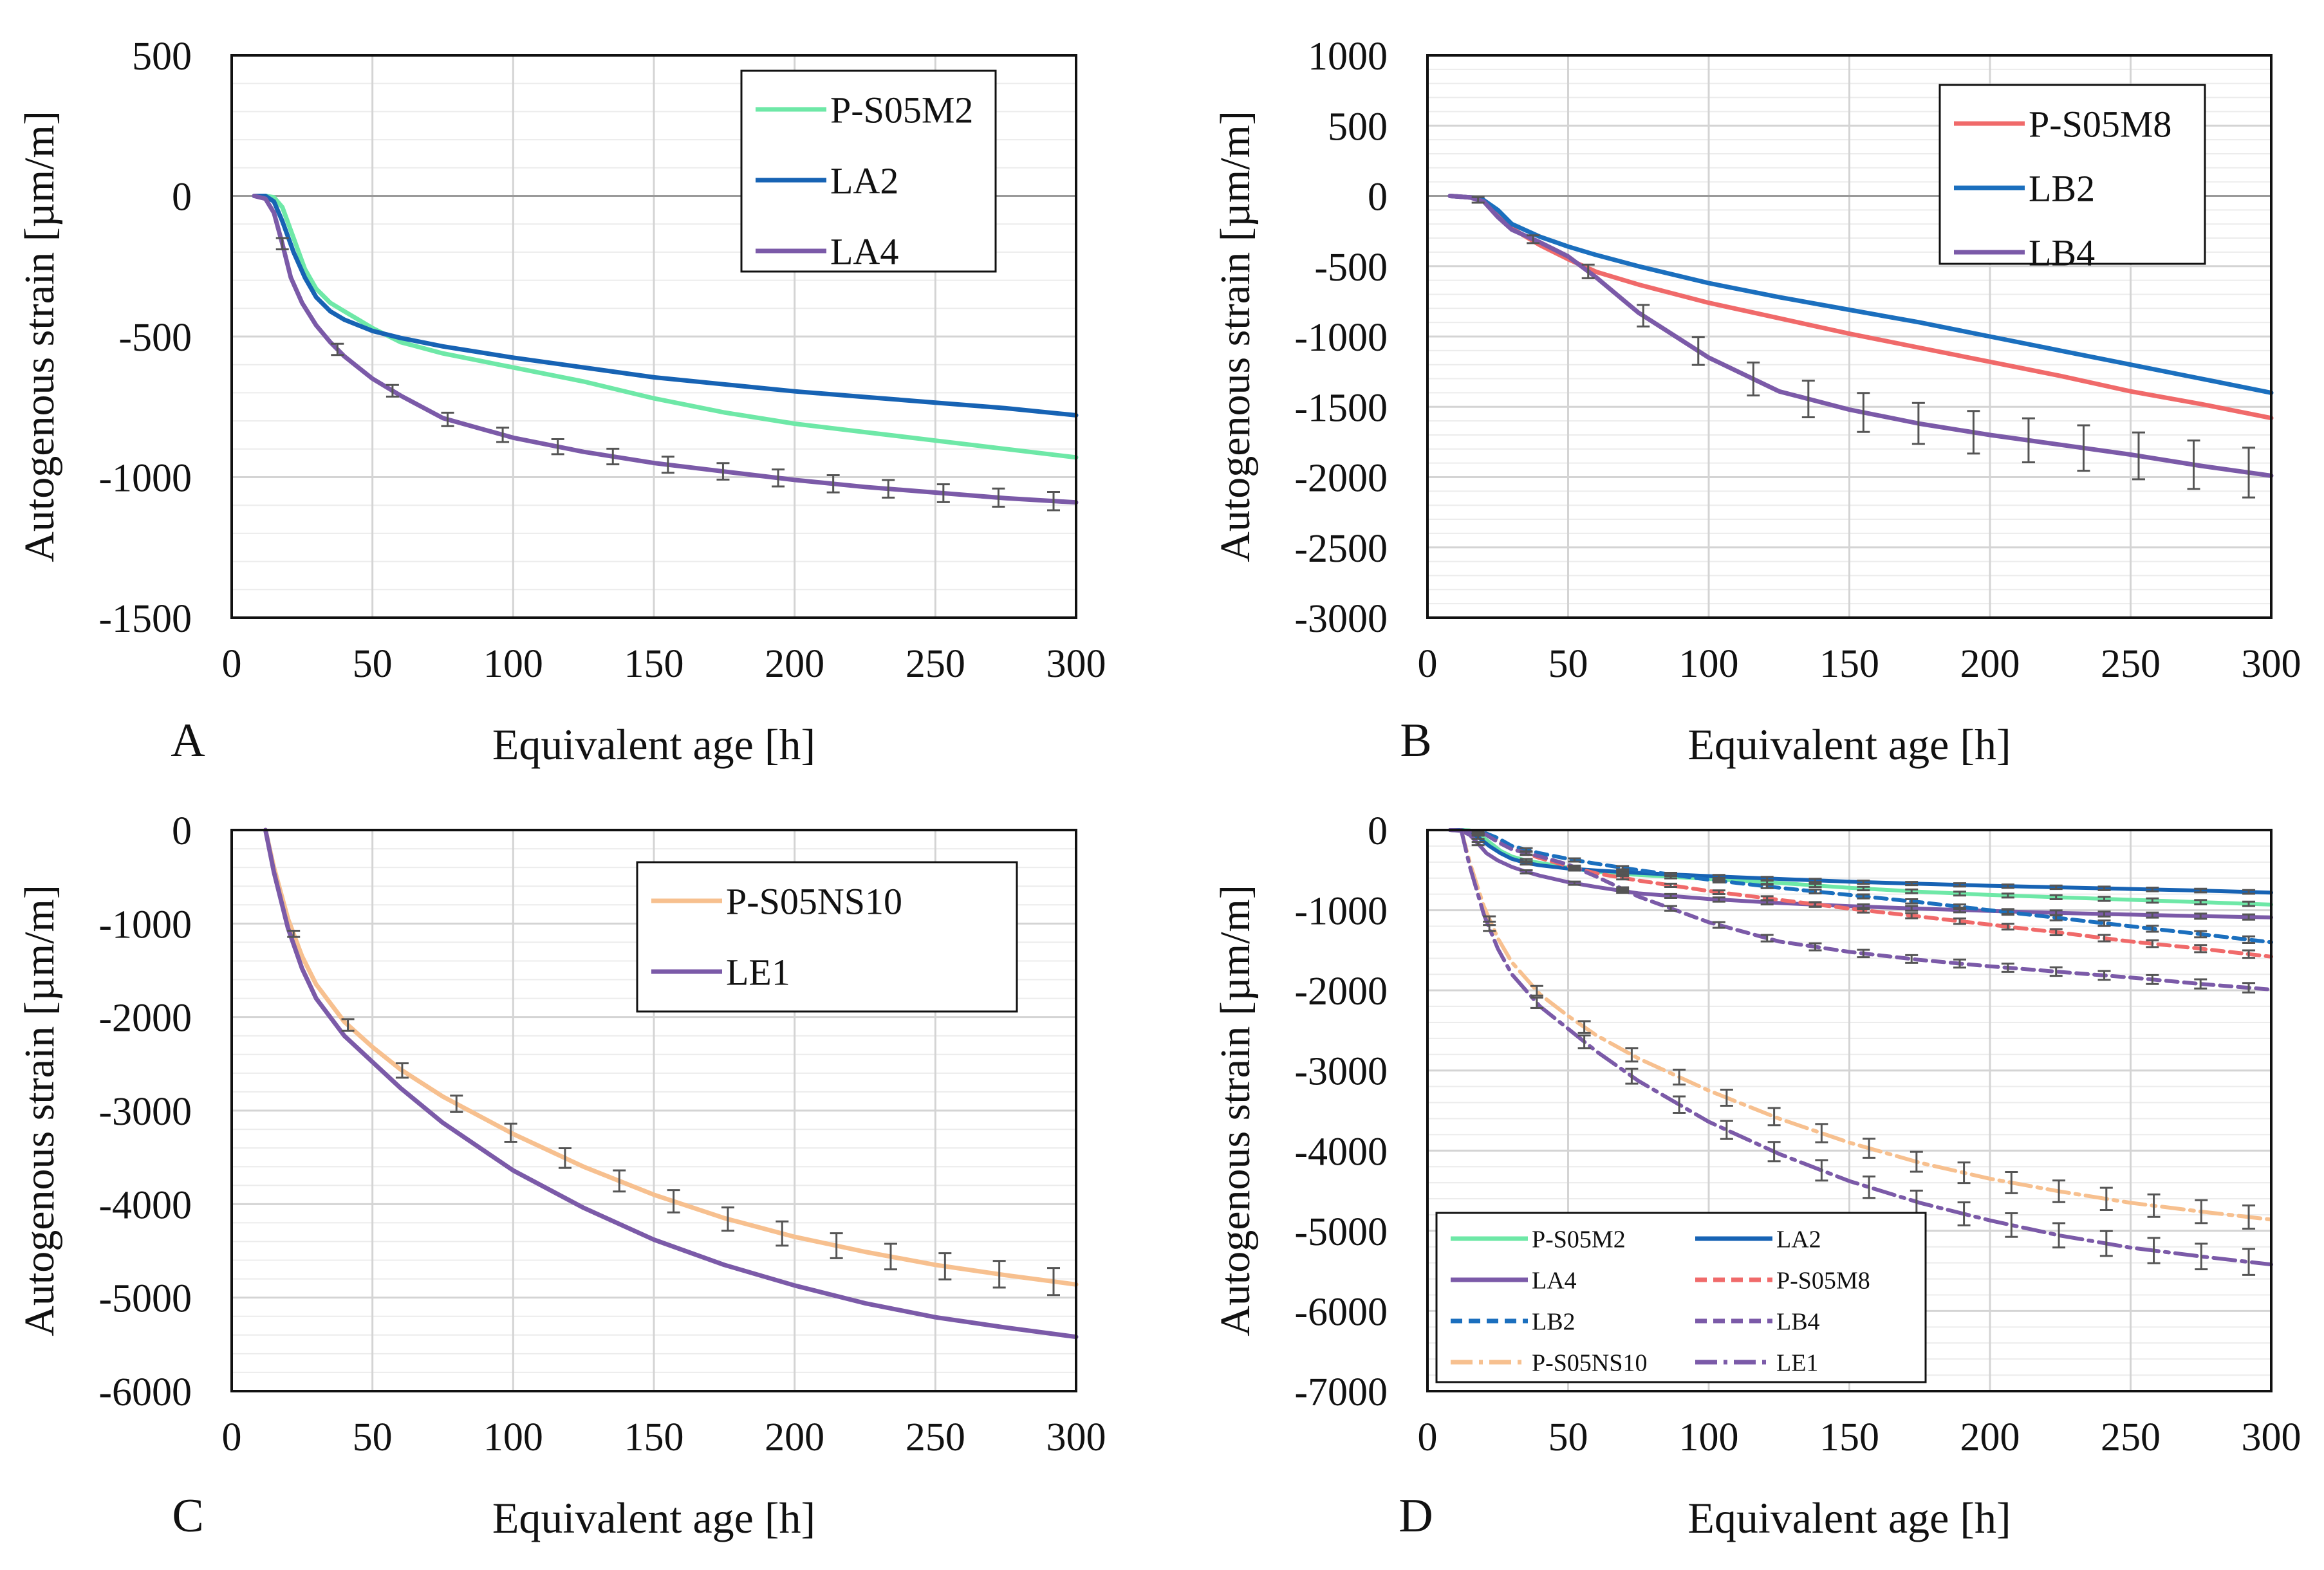  I want to click on y-tick-label: 500, so click(162, 56).